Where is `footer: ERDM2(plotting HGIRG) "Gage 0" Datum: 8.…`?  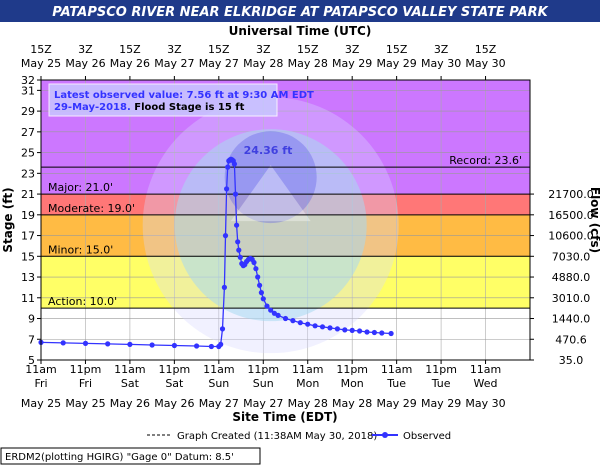 footer: ERDM2(plotting HGIRG) "Gage 0" Datum: 8.… is located at coordinates (130, 456).